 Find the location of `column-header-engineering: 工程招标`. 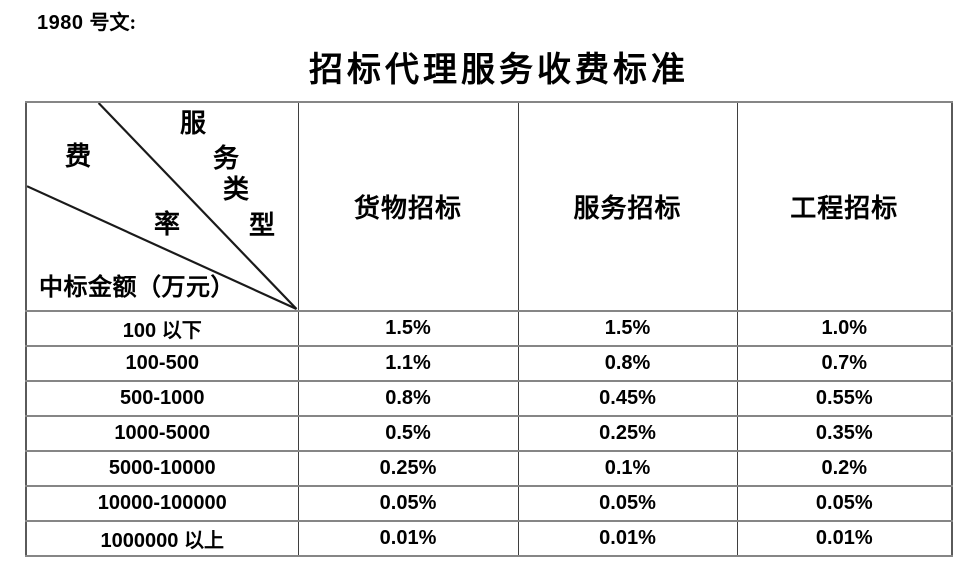

column-header-engineering: 工程招标 is located at coordinates (844, 206).